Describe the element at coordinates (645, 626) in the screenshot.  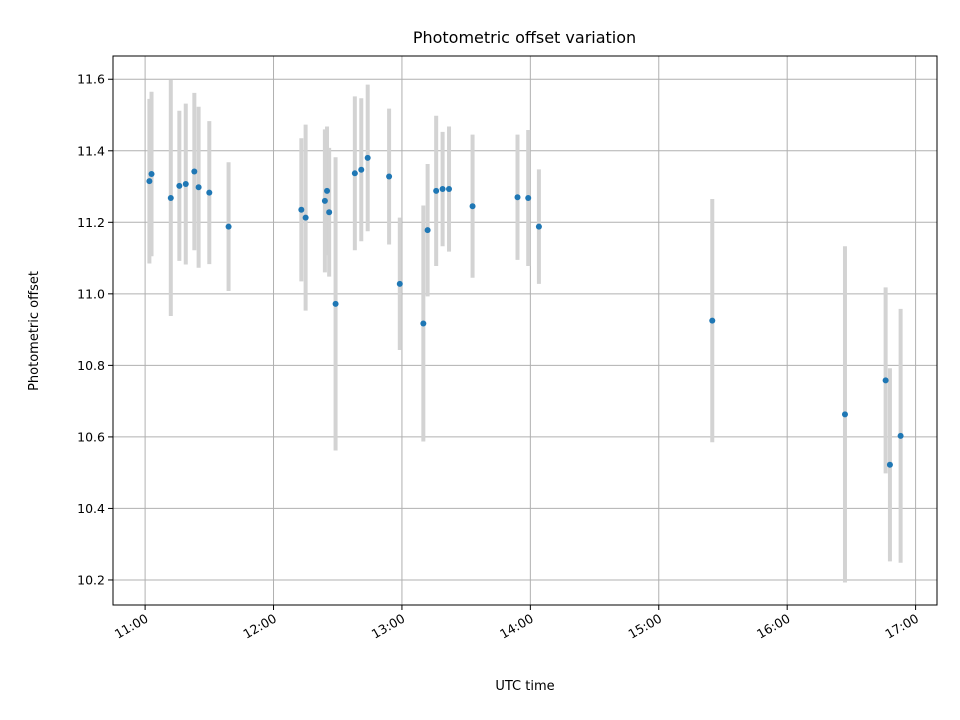
I see `x-tick-label: 15:00` at that location.